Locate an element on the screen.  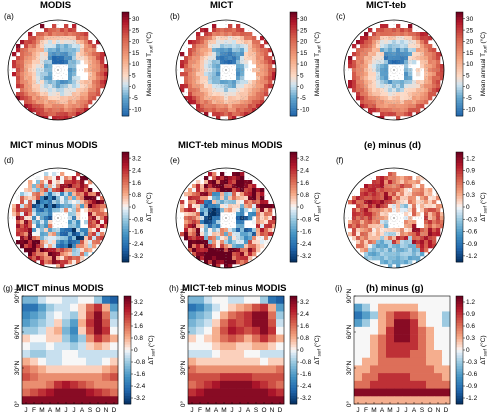
colorbar-tick-label: 30 is located at coordinates (470, 19).